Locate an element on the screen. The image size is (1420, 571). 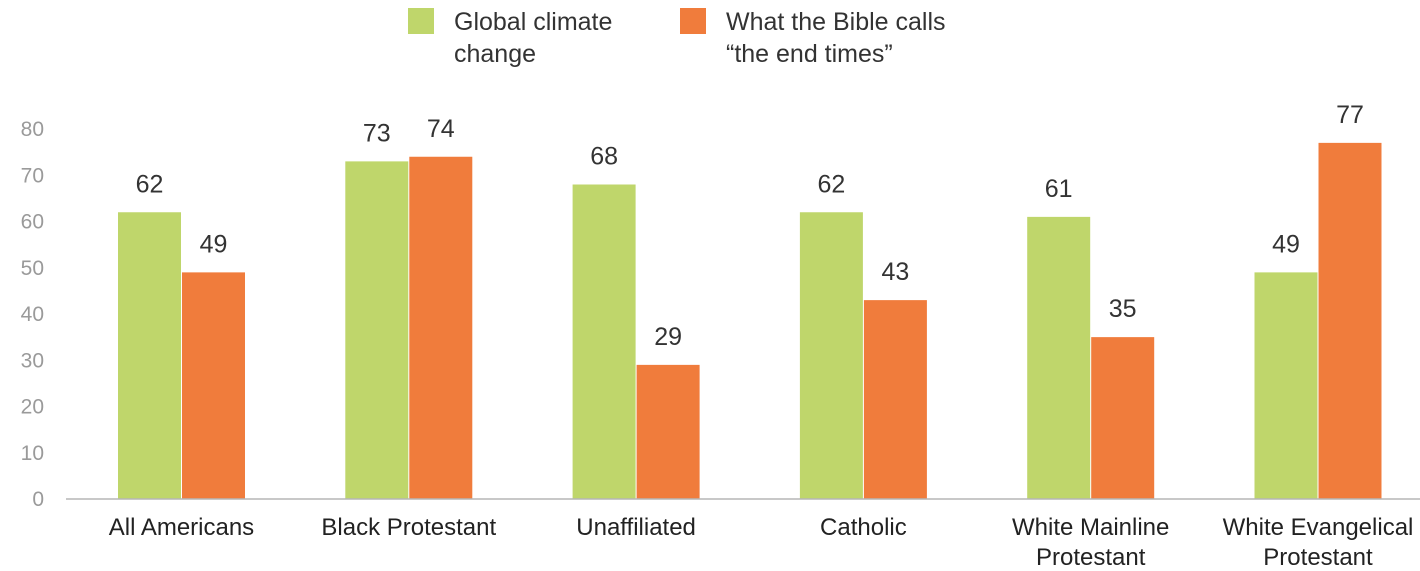
y-axis: 0 10 20 30 40 50 60 70 80 is located at coordinates (32, 314).